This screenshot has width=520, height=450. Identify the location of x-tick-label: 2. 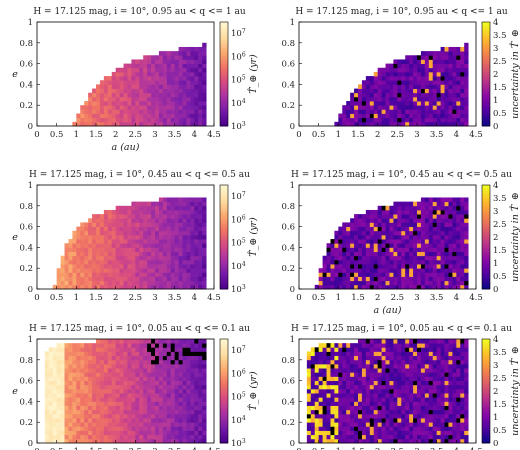
(377, 448).